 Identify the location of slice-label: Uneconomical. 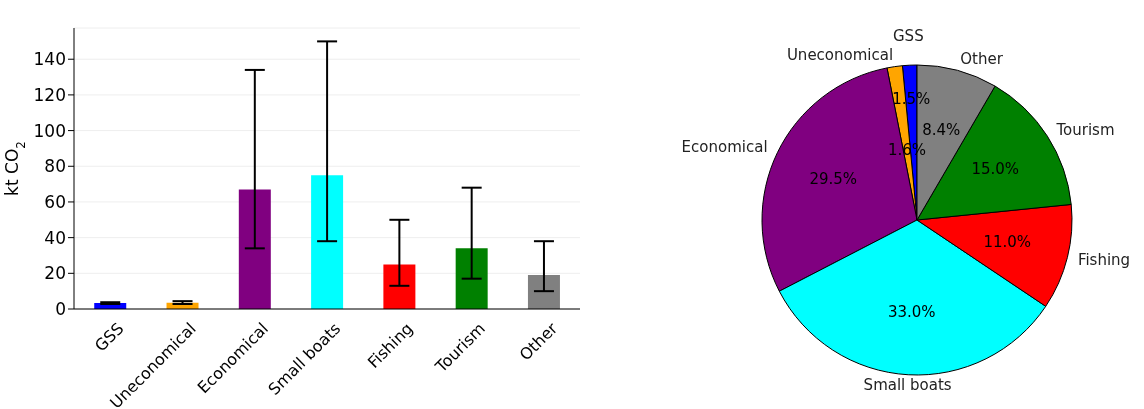
(840, 55).